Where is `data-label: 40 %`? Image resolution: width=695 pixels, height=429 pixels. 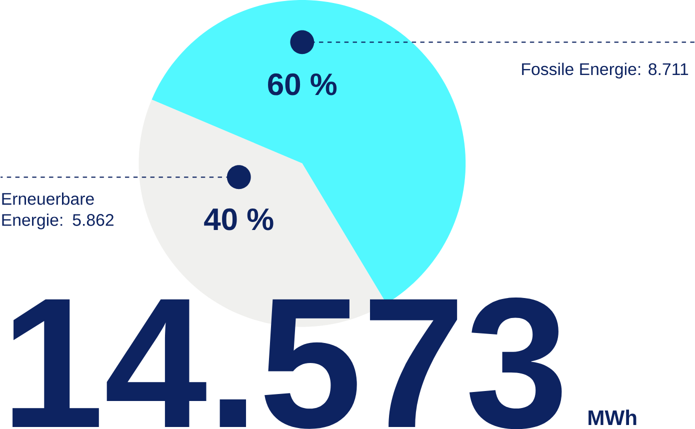
data-label: 40 % is located at coordinates (239, 219).